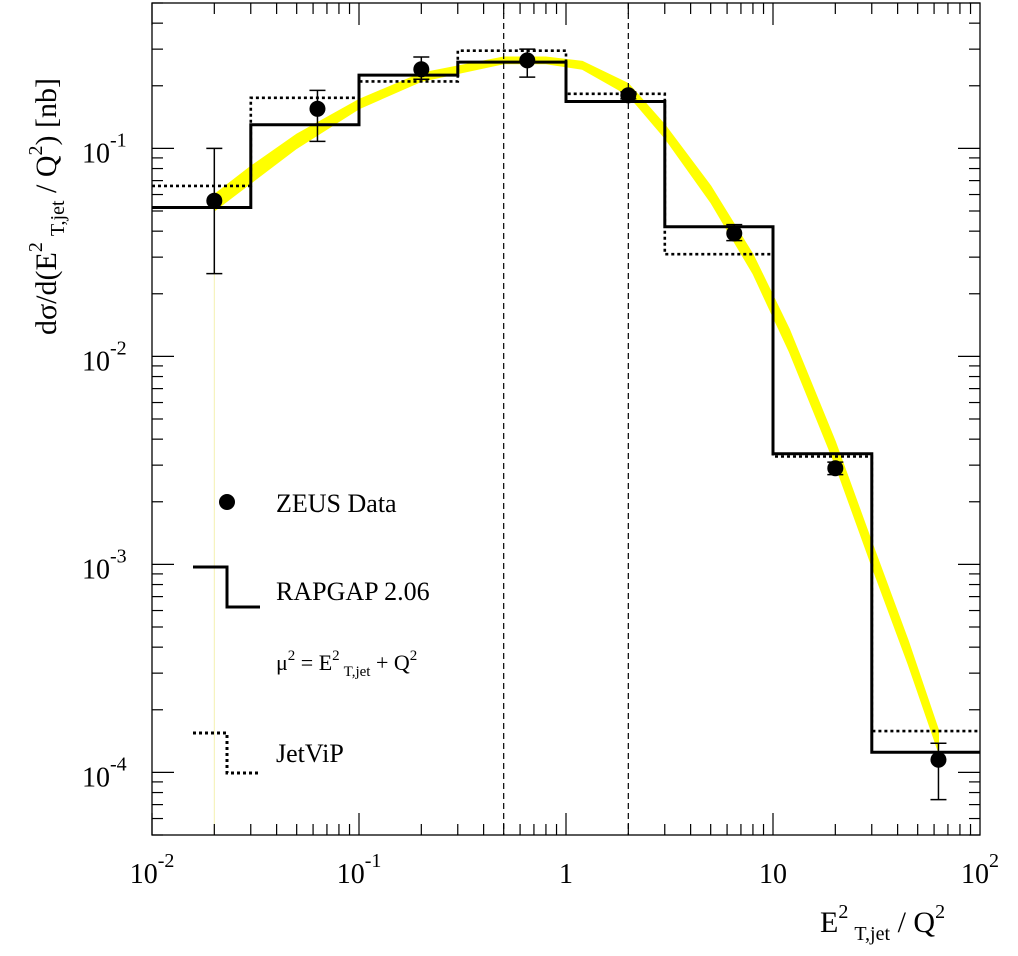  Describe the element at coordinates (104, 773) in the screenshot. I see `y-tick-label-3: 10⁻⁴` at that location.